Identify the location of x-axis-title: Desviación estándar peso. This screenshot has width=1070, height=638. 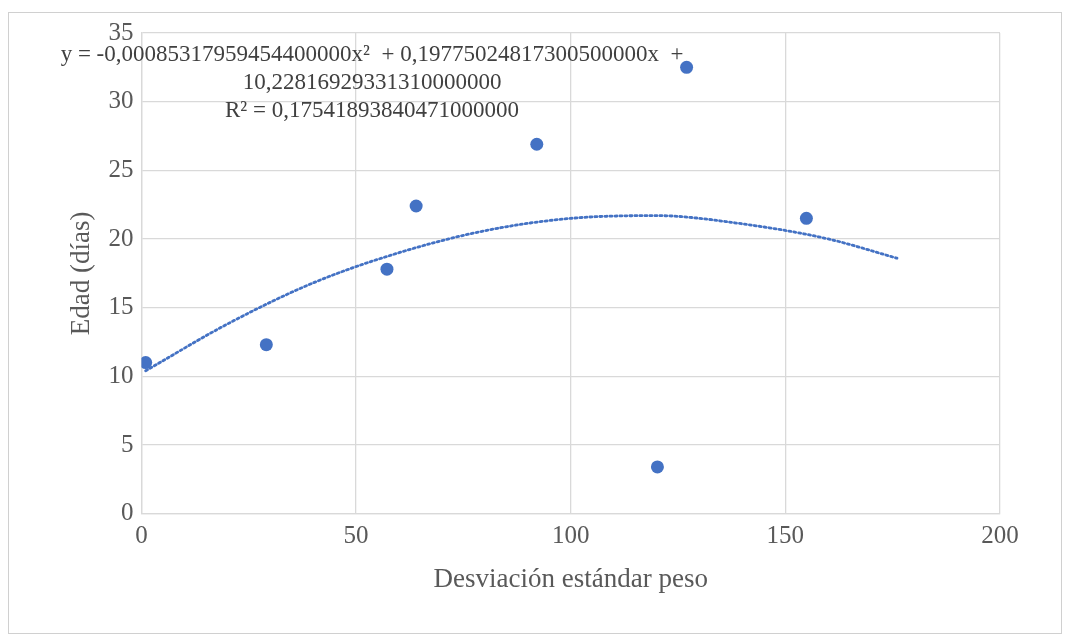
(570, 577).